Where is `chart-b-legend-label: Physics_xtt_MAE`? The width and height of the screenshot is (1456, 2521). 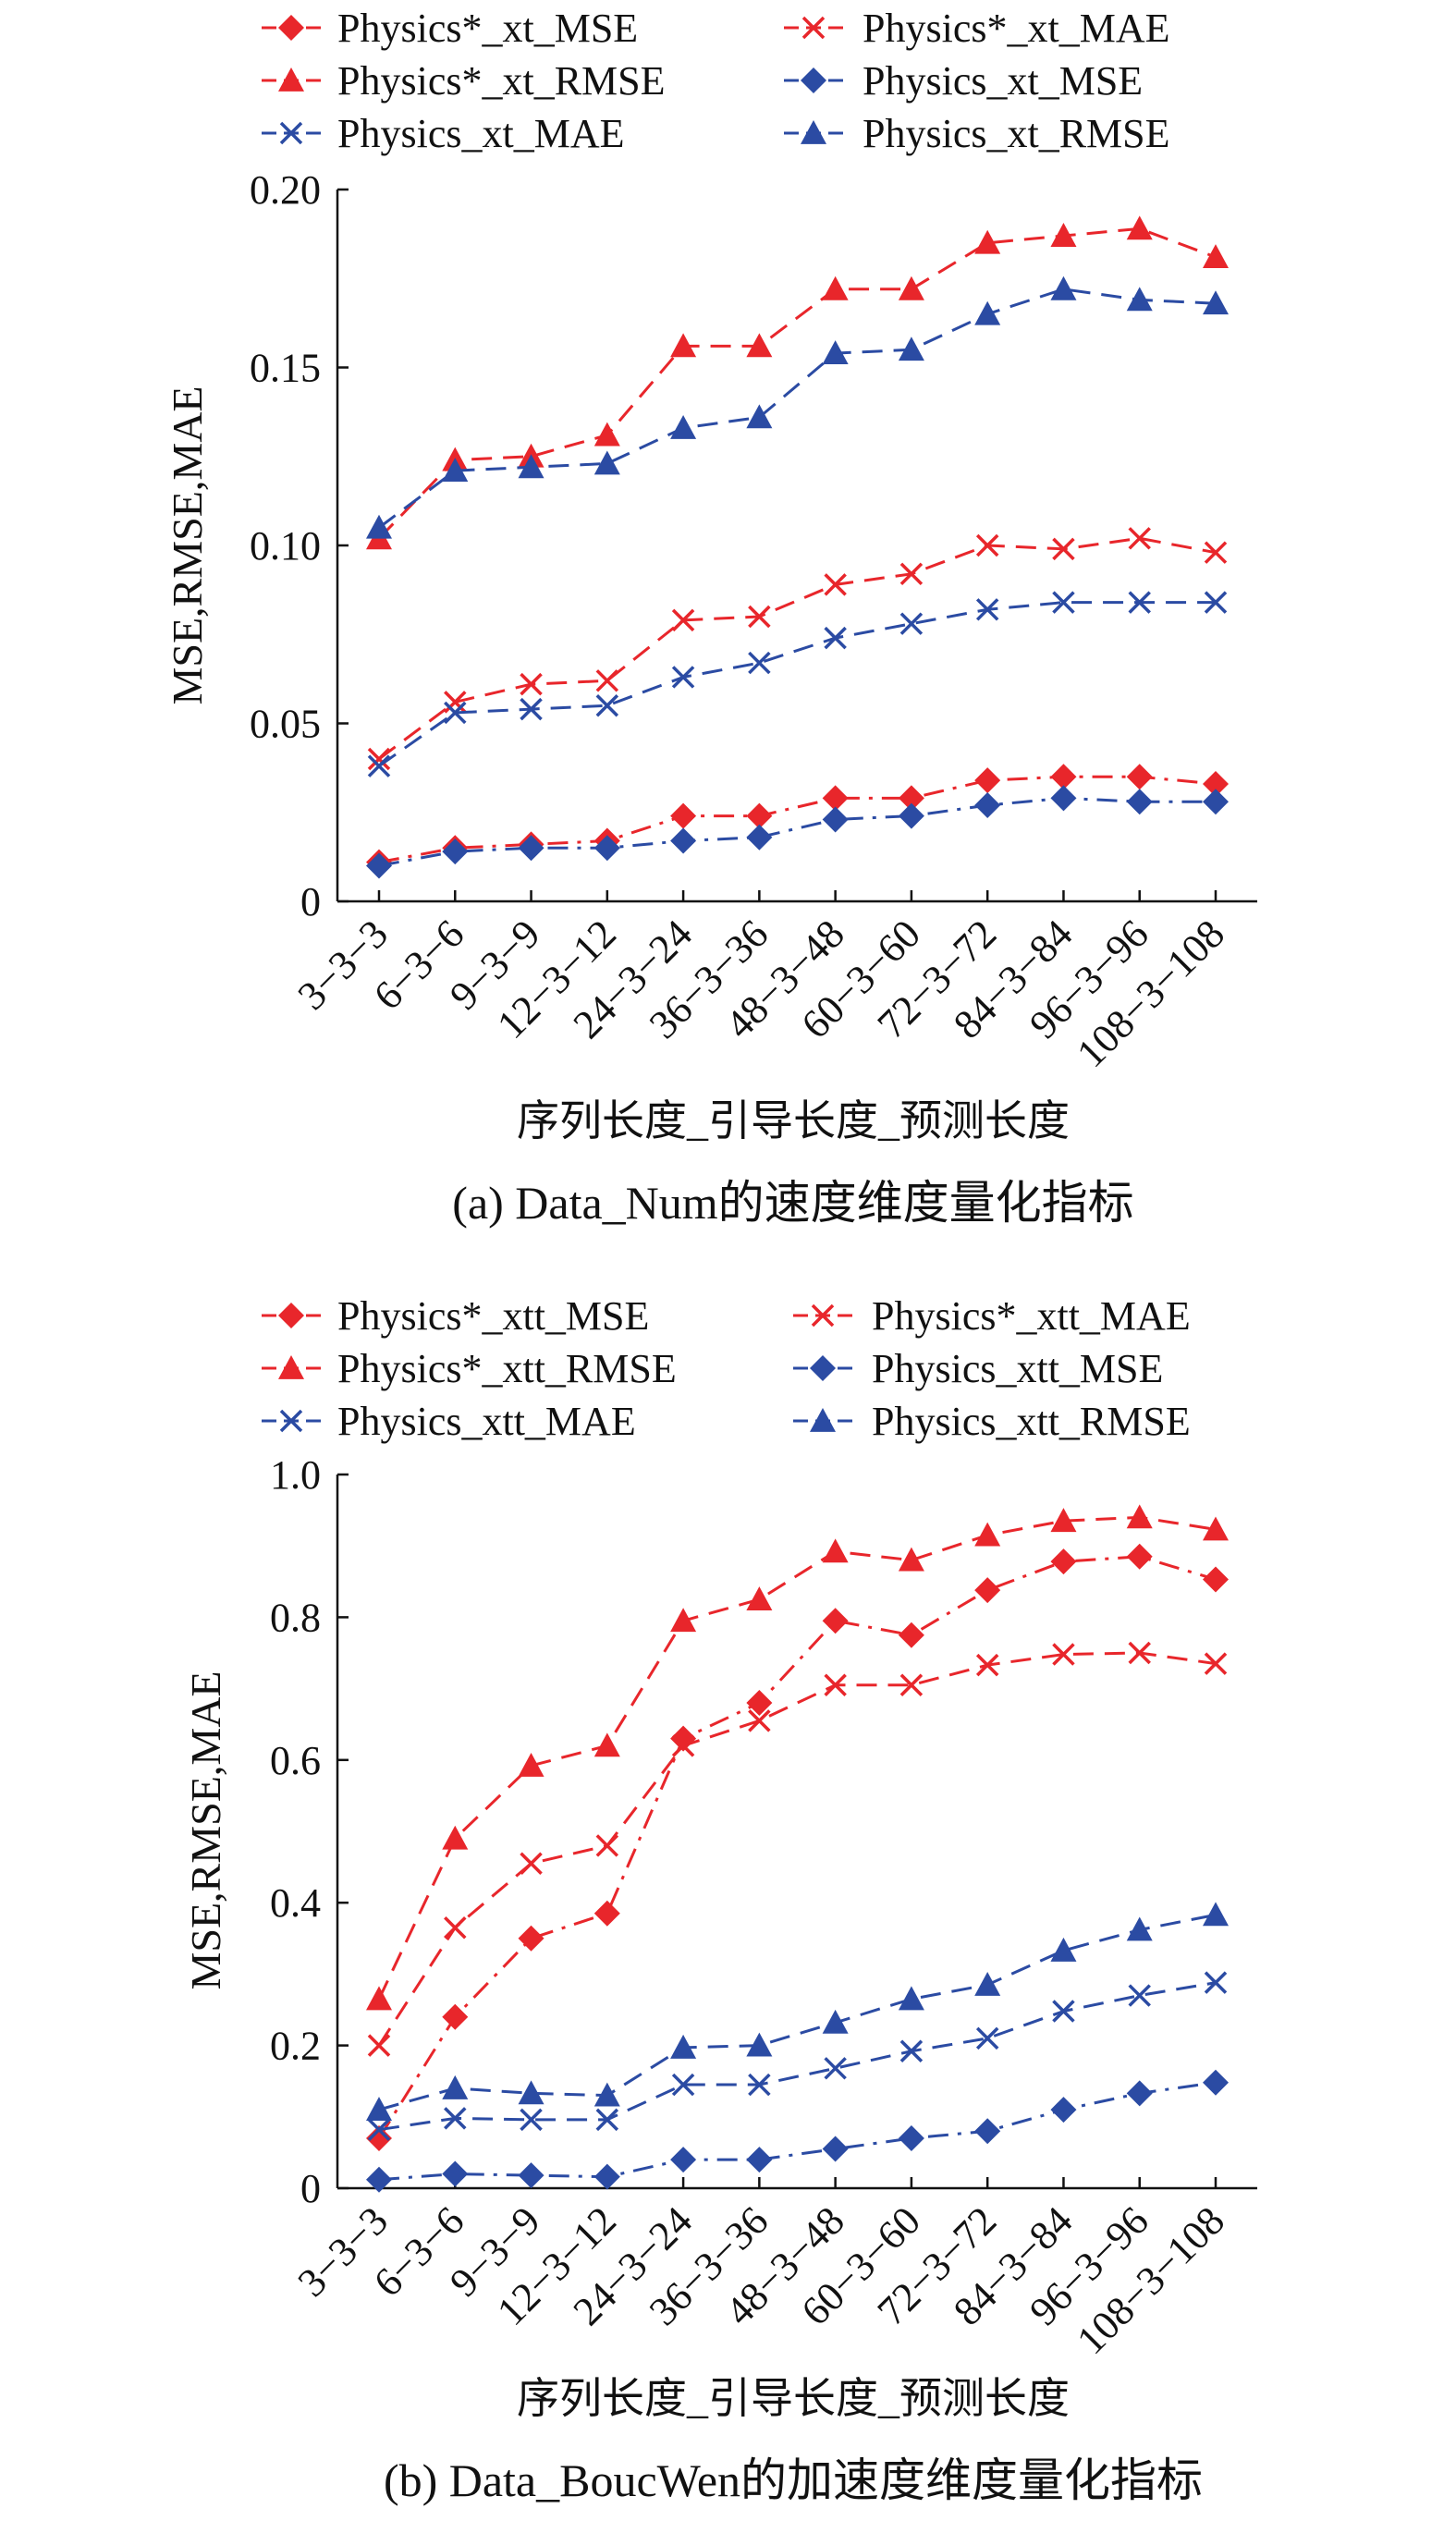 chart-b-legend-label: Physics_xtt_MAE is located at coordinates (486, 1422).